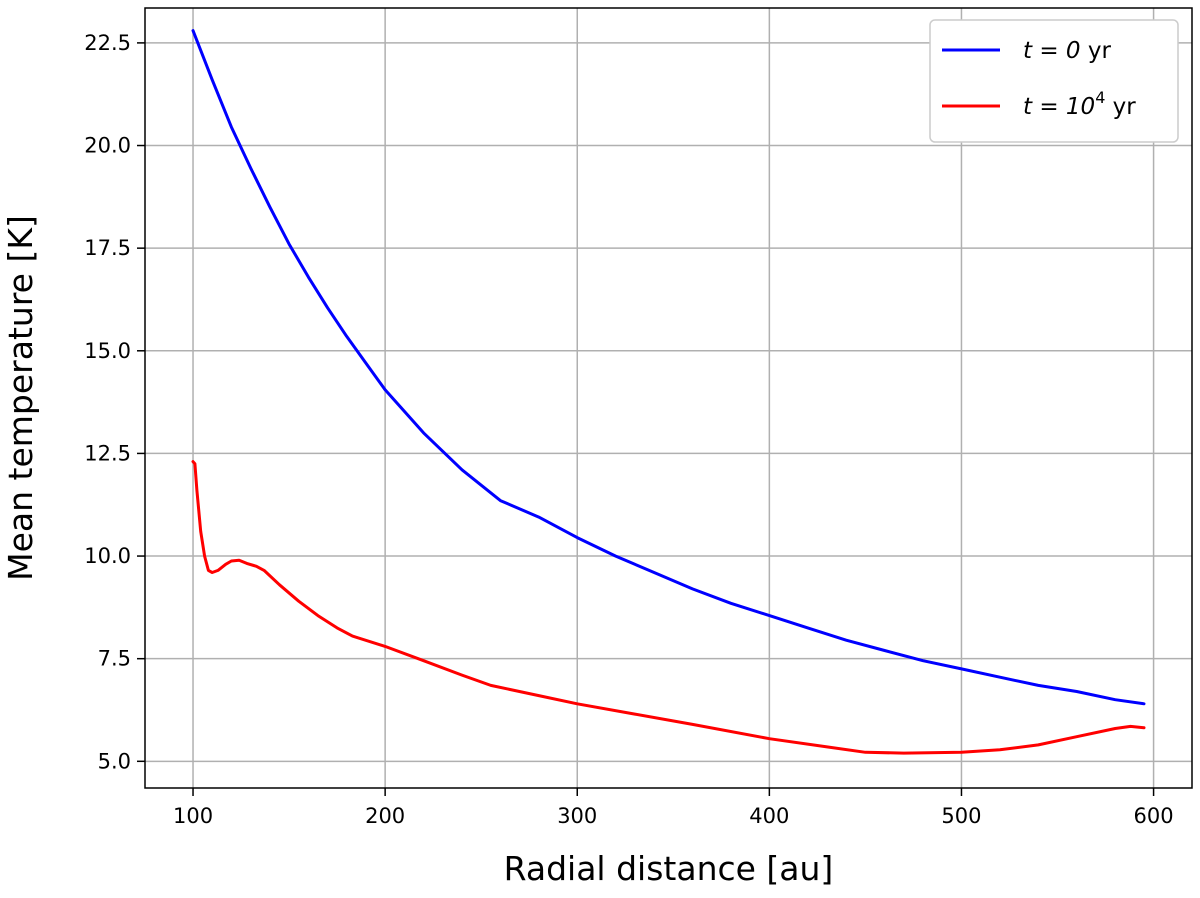 The height and width of the screenshot is (898, 1200). I want to click on legend-label-0: t = 0 yr, so click(1067, 51).